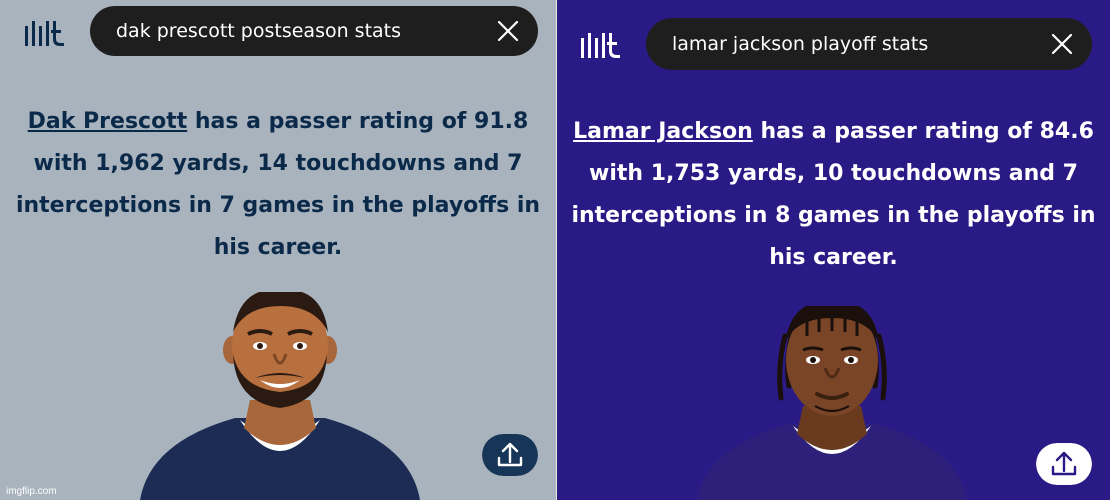  I want to click on search-bar: dak prescott postseason stats, so click(314, 31).